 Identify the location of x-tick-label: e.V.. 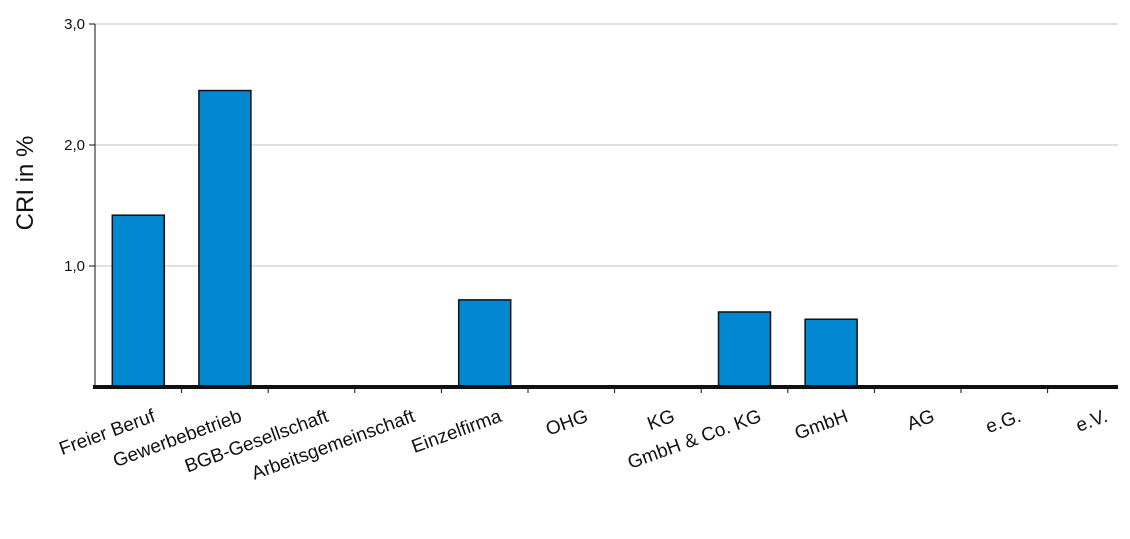
(1091, 421).